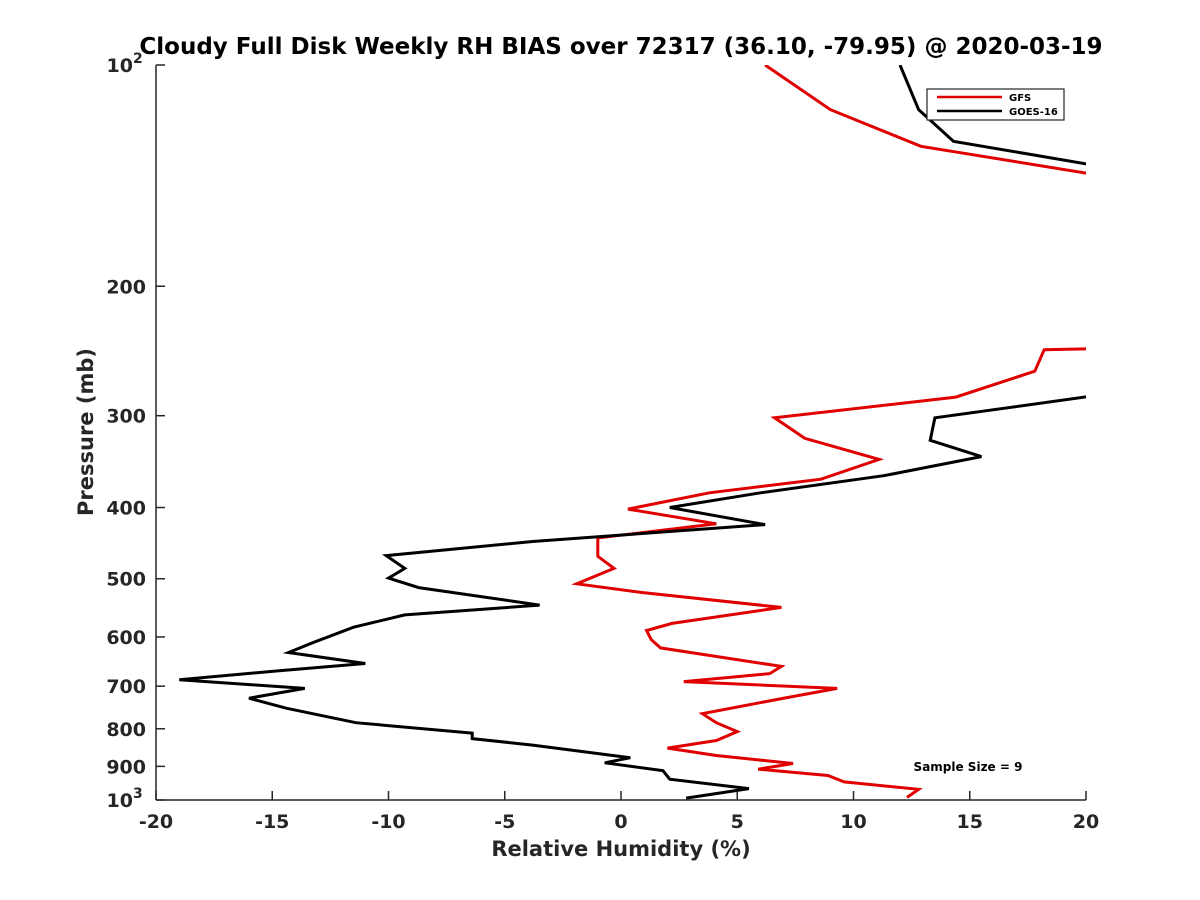  I want to click on x-tick-label: 15, so click(970, 822).